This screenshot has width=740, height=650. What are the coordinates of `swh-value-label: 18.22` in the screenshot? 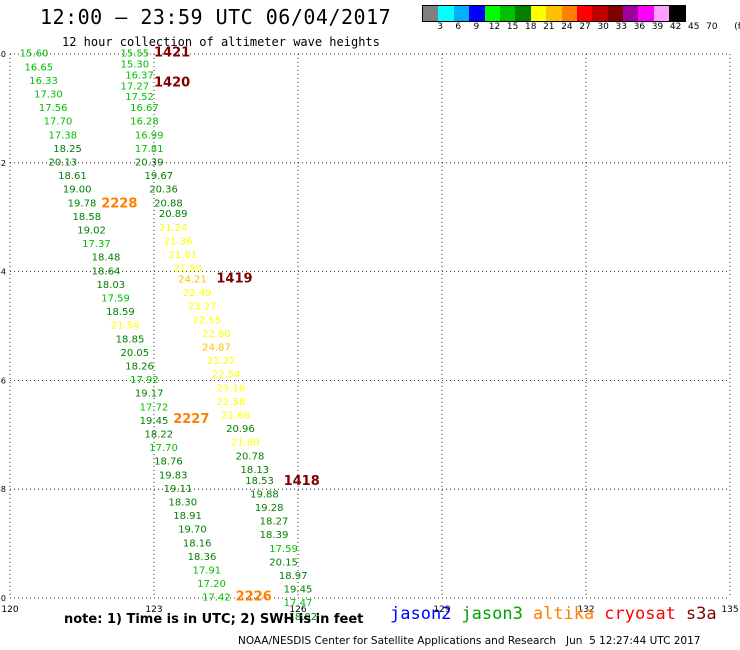 It's located at (158, 435).